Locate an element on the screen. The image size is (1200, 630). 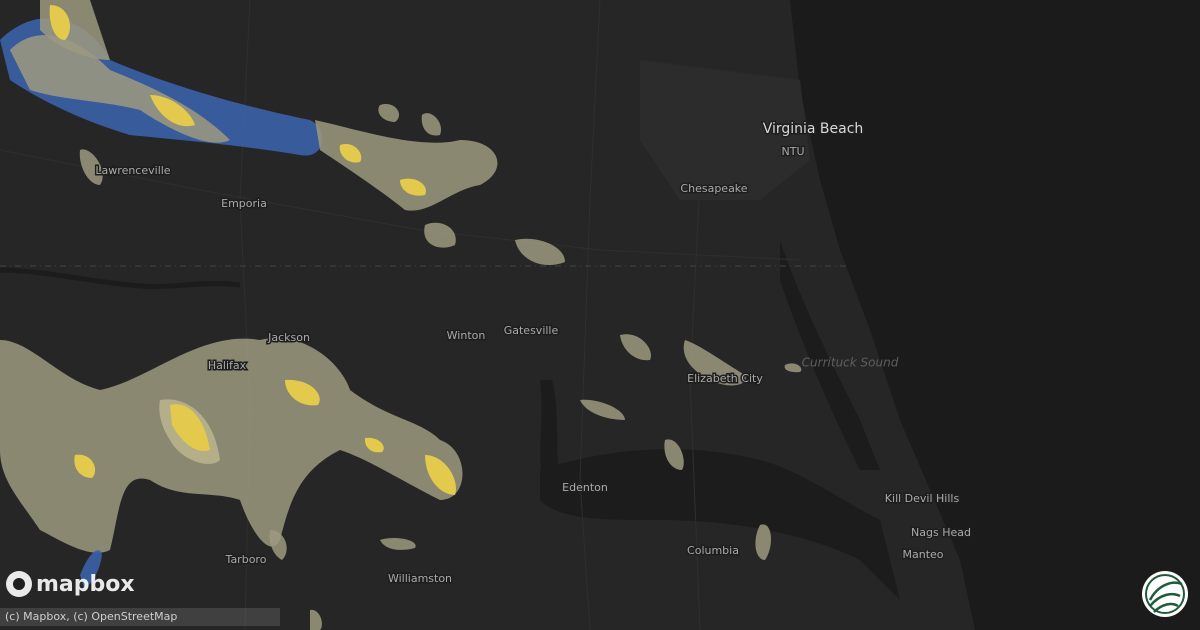
city-label: Halifax is located at coordinates (227, 365).